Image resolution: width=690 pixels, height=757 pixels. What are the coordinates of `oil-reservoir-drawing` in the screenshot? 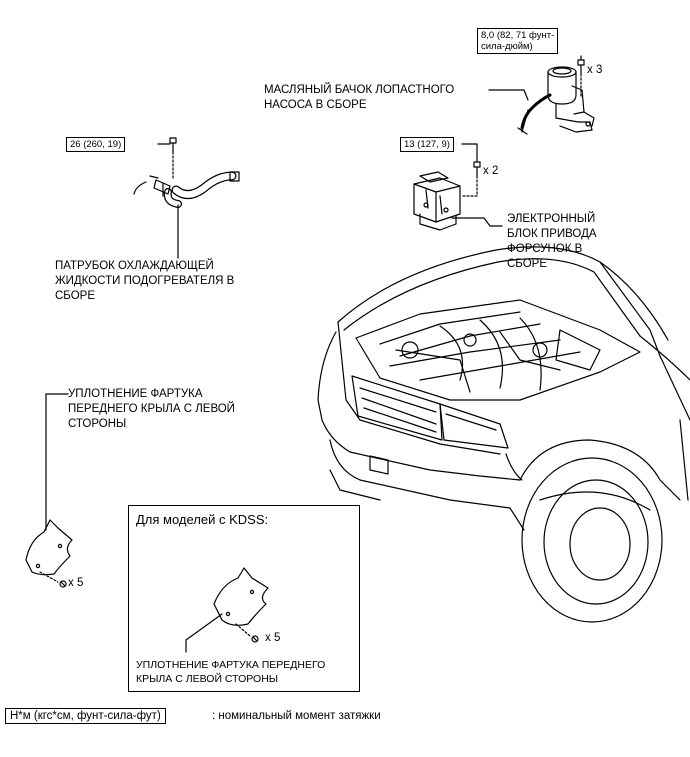 It's located at (556, 100).